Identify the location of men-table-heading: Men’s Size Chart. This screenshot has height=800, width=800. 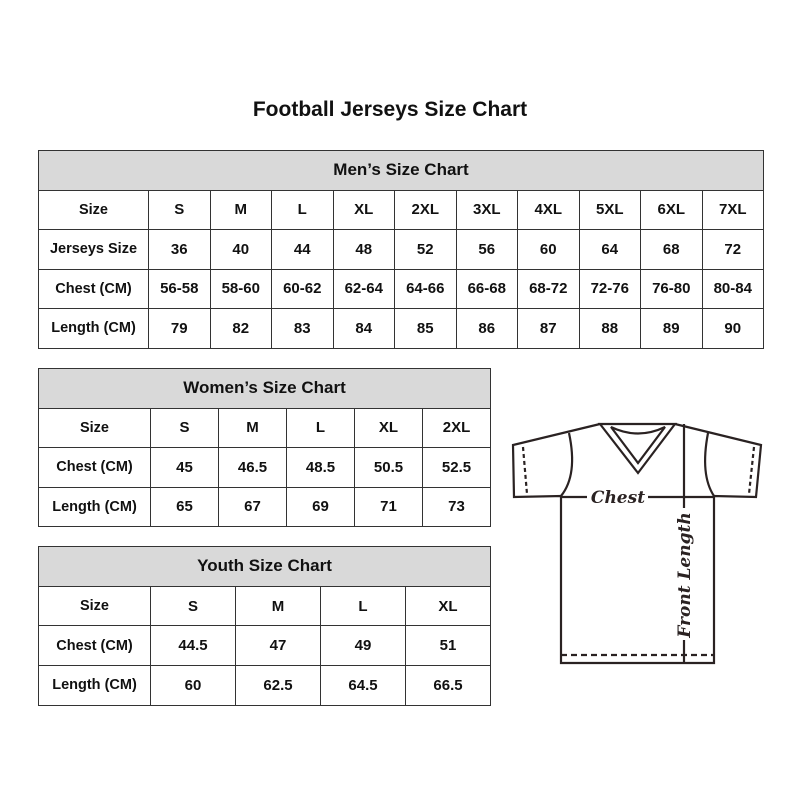
(401, 170).